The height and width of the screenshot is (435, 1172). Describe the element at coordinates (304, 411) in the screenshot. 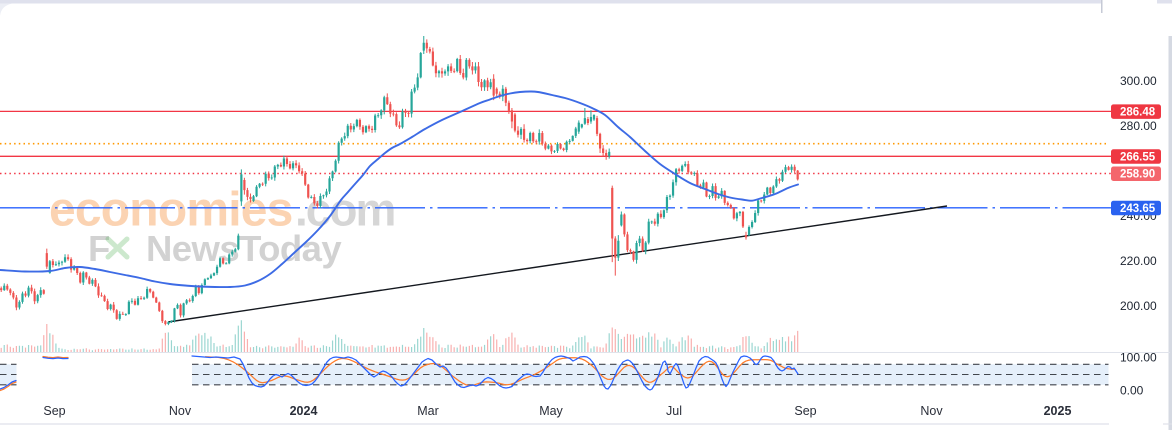

I see `svg-text: 2024` at that location.